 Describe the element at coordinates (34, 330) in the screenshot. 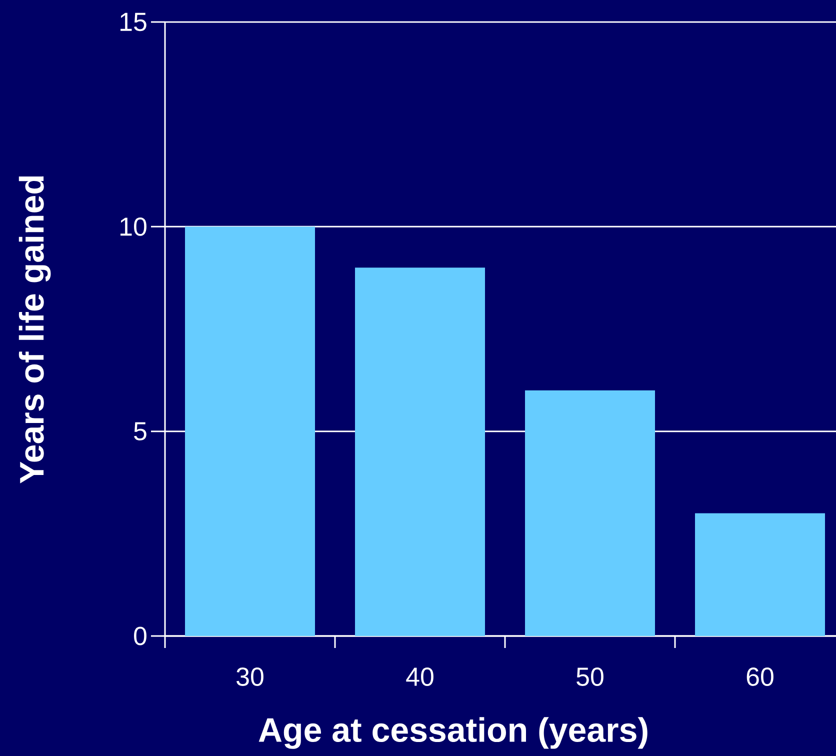

I see `y-axis-title: Years of life gained` at that location.